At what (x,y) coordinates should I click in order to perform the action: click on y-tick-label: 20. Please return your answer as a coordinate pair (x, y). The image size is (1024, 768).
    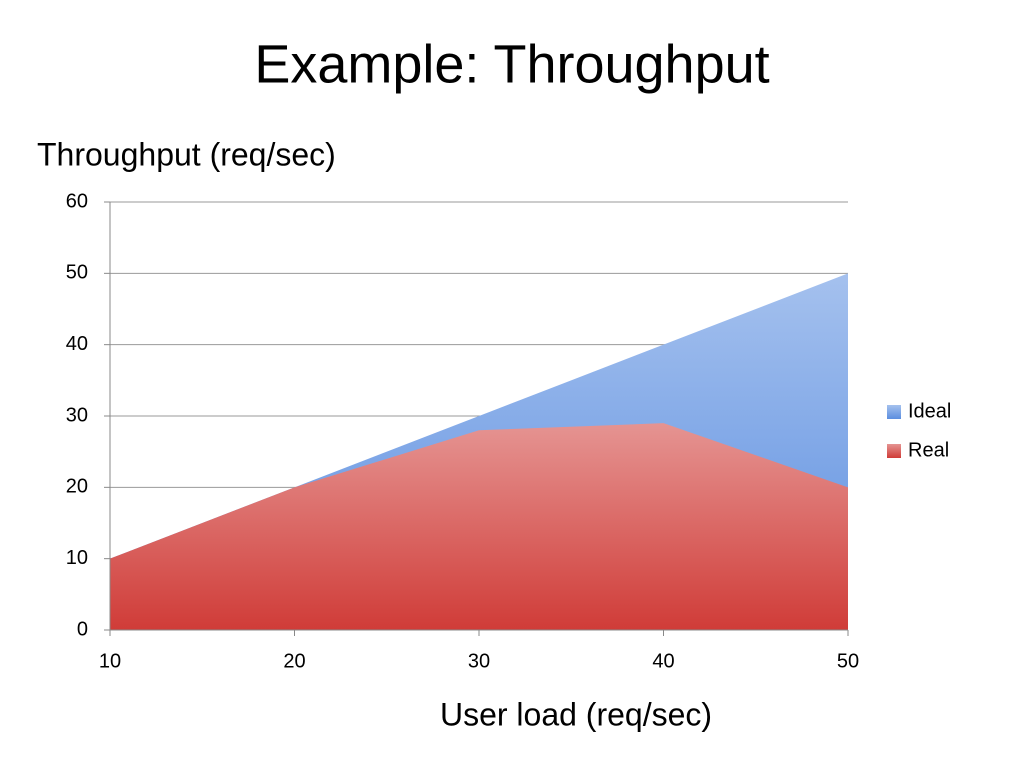
    Looking at the image, I should click on (77, 487).